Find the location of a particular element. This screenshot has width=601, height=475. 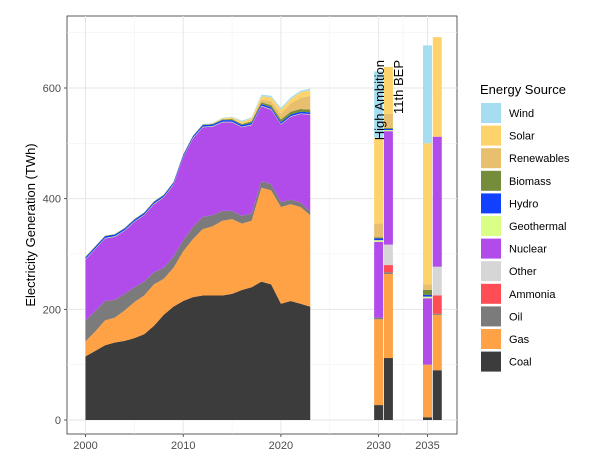

bar-2-hydro is located at coordinates (388, 129).